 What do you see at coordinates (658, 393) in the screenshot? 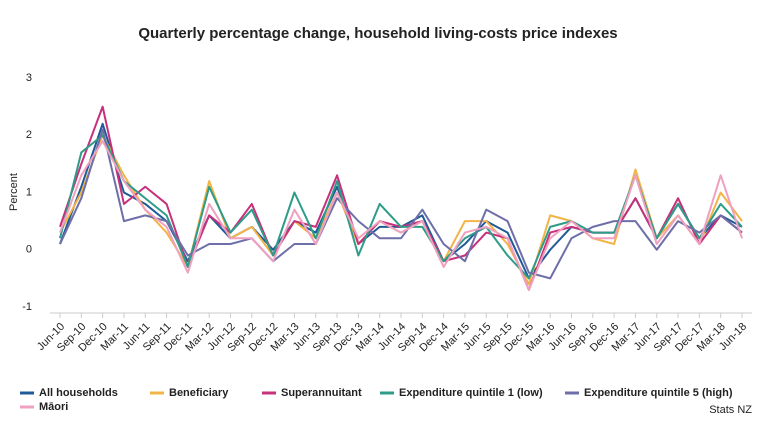
I see `legend-label: Expenditure quintile 5 (high)` at bounding box center [658, 393].